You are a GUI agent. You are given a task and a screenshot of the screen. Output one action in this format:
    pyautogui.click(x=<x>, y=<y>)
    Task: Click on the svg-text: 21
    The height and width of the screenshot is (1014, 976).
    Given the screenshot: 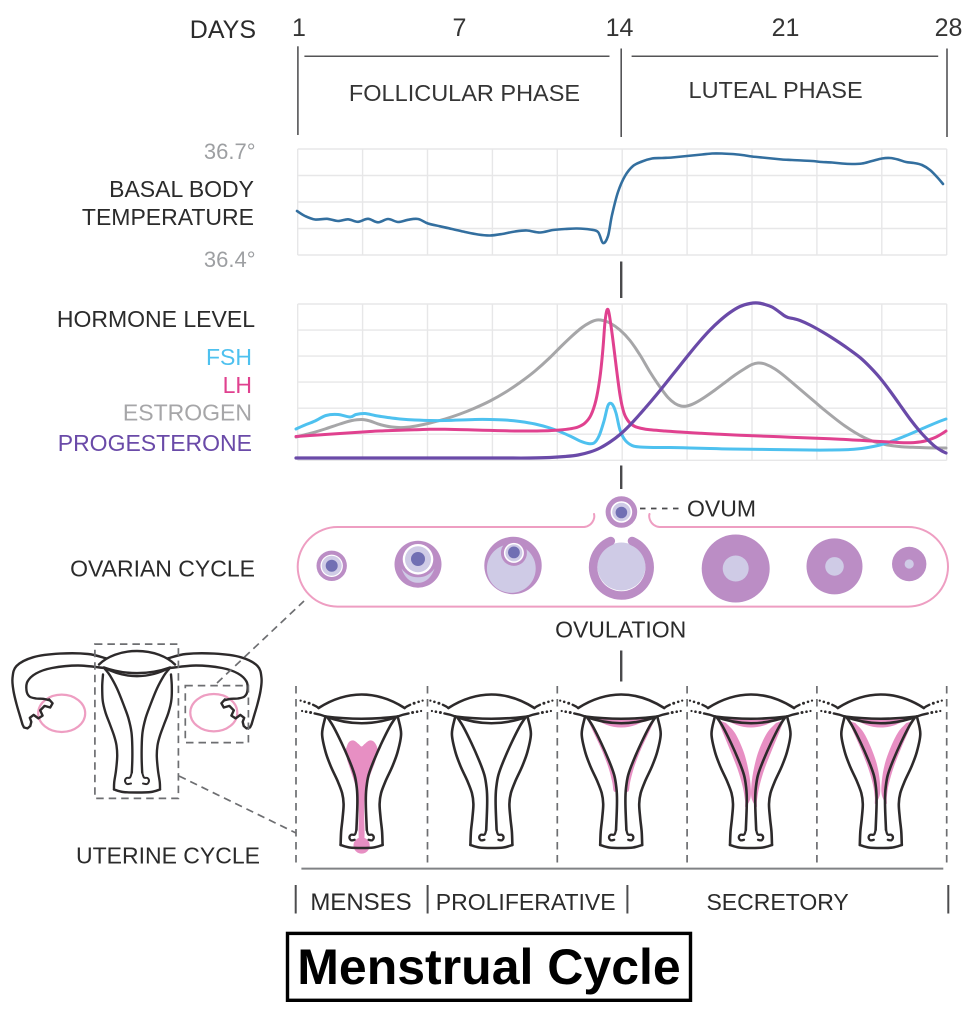 What is the action you would take?
    pyautogui.click(x=786, y=28)
    